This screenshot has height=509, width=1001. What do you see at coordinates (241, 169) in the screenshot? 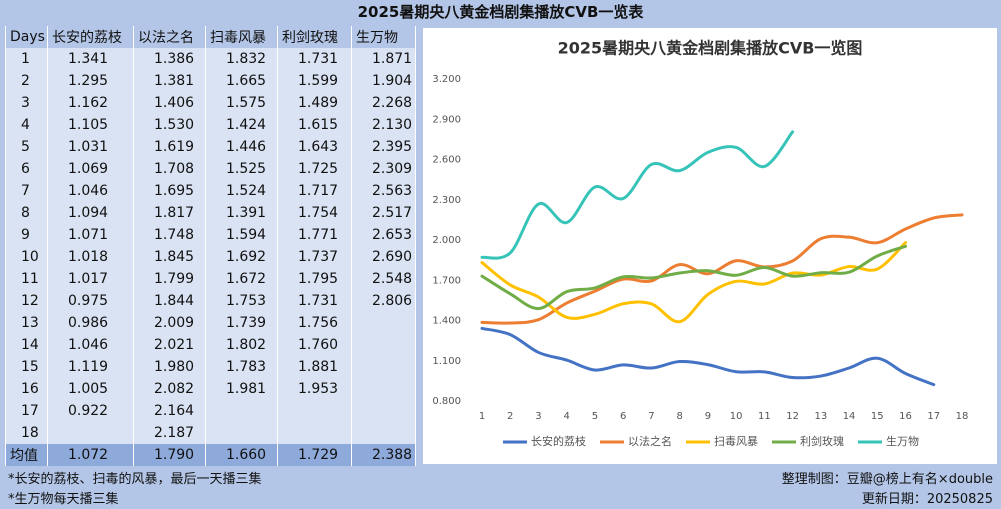
I see `table-cell: 1.525` at bounding box center [241, 169].